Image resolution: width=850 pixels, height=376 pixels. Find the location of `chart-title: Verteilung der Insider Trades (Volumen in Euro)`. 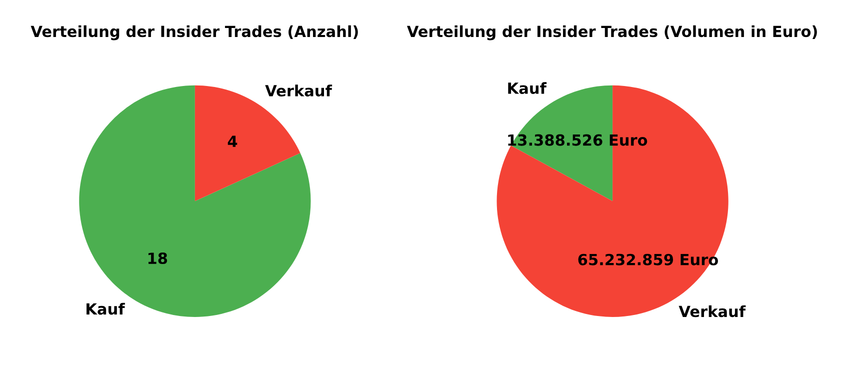

chart-title: Verteilung der Insider Trades (Volumen in Euro) is located at coordinates (611, 32).